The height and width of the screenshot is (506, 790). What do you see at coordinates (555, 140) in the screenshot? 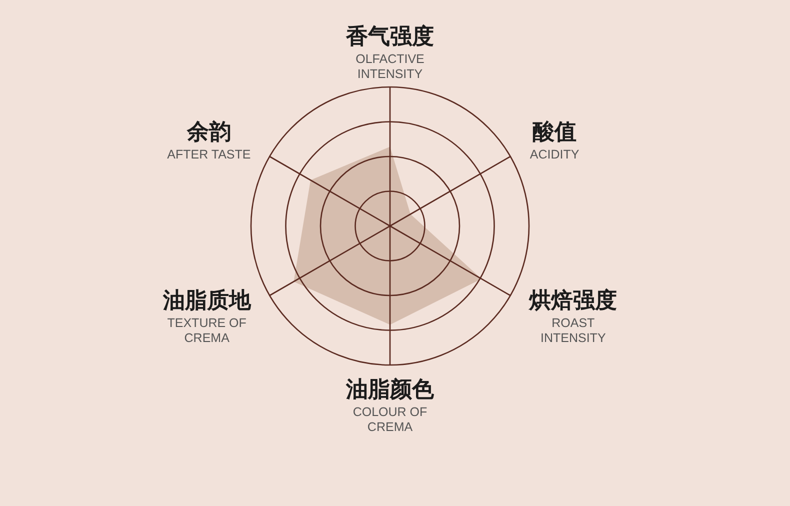
I see `spoke-label: 酸值 ACIDITY` at bounding box center [555, 140].